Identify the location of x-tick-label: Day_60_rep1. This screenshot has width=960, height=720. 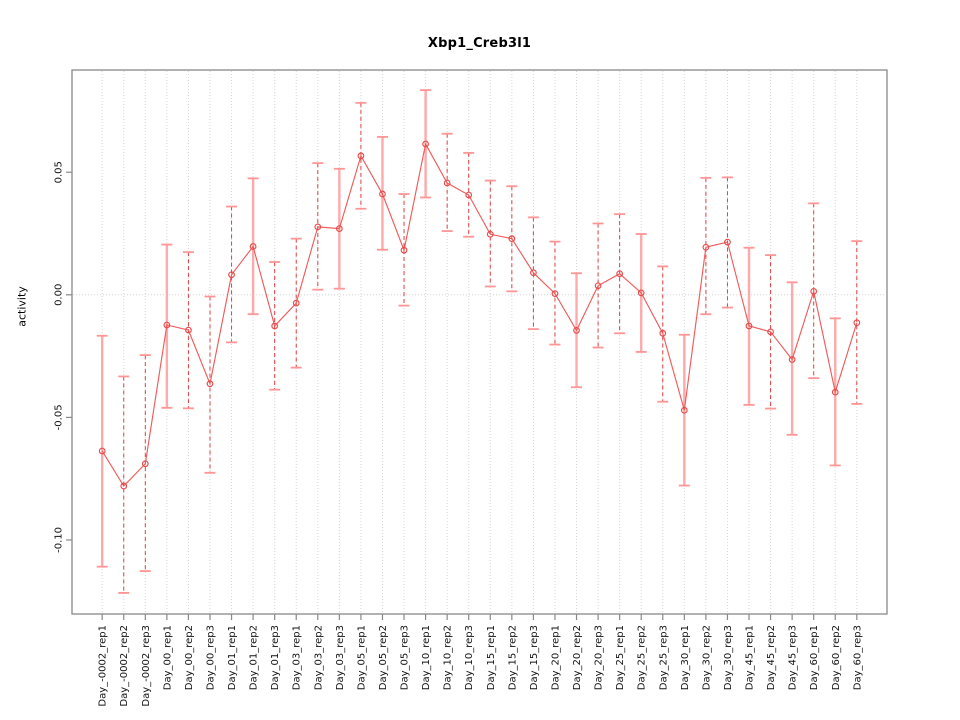
(814, 657).